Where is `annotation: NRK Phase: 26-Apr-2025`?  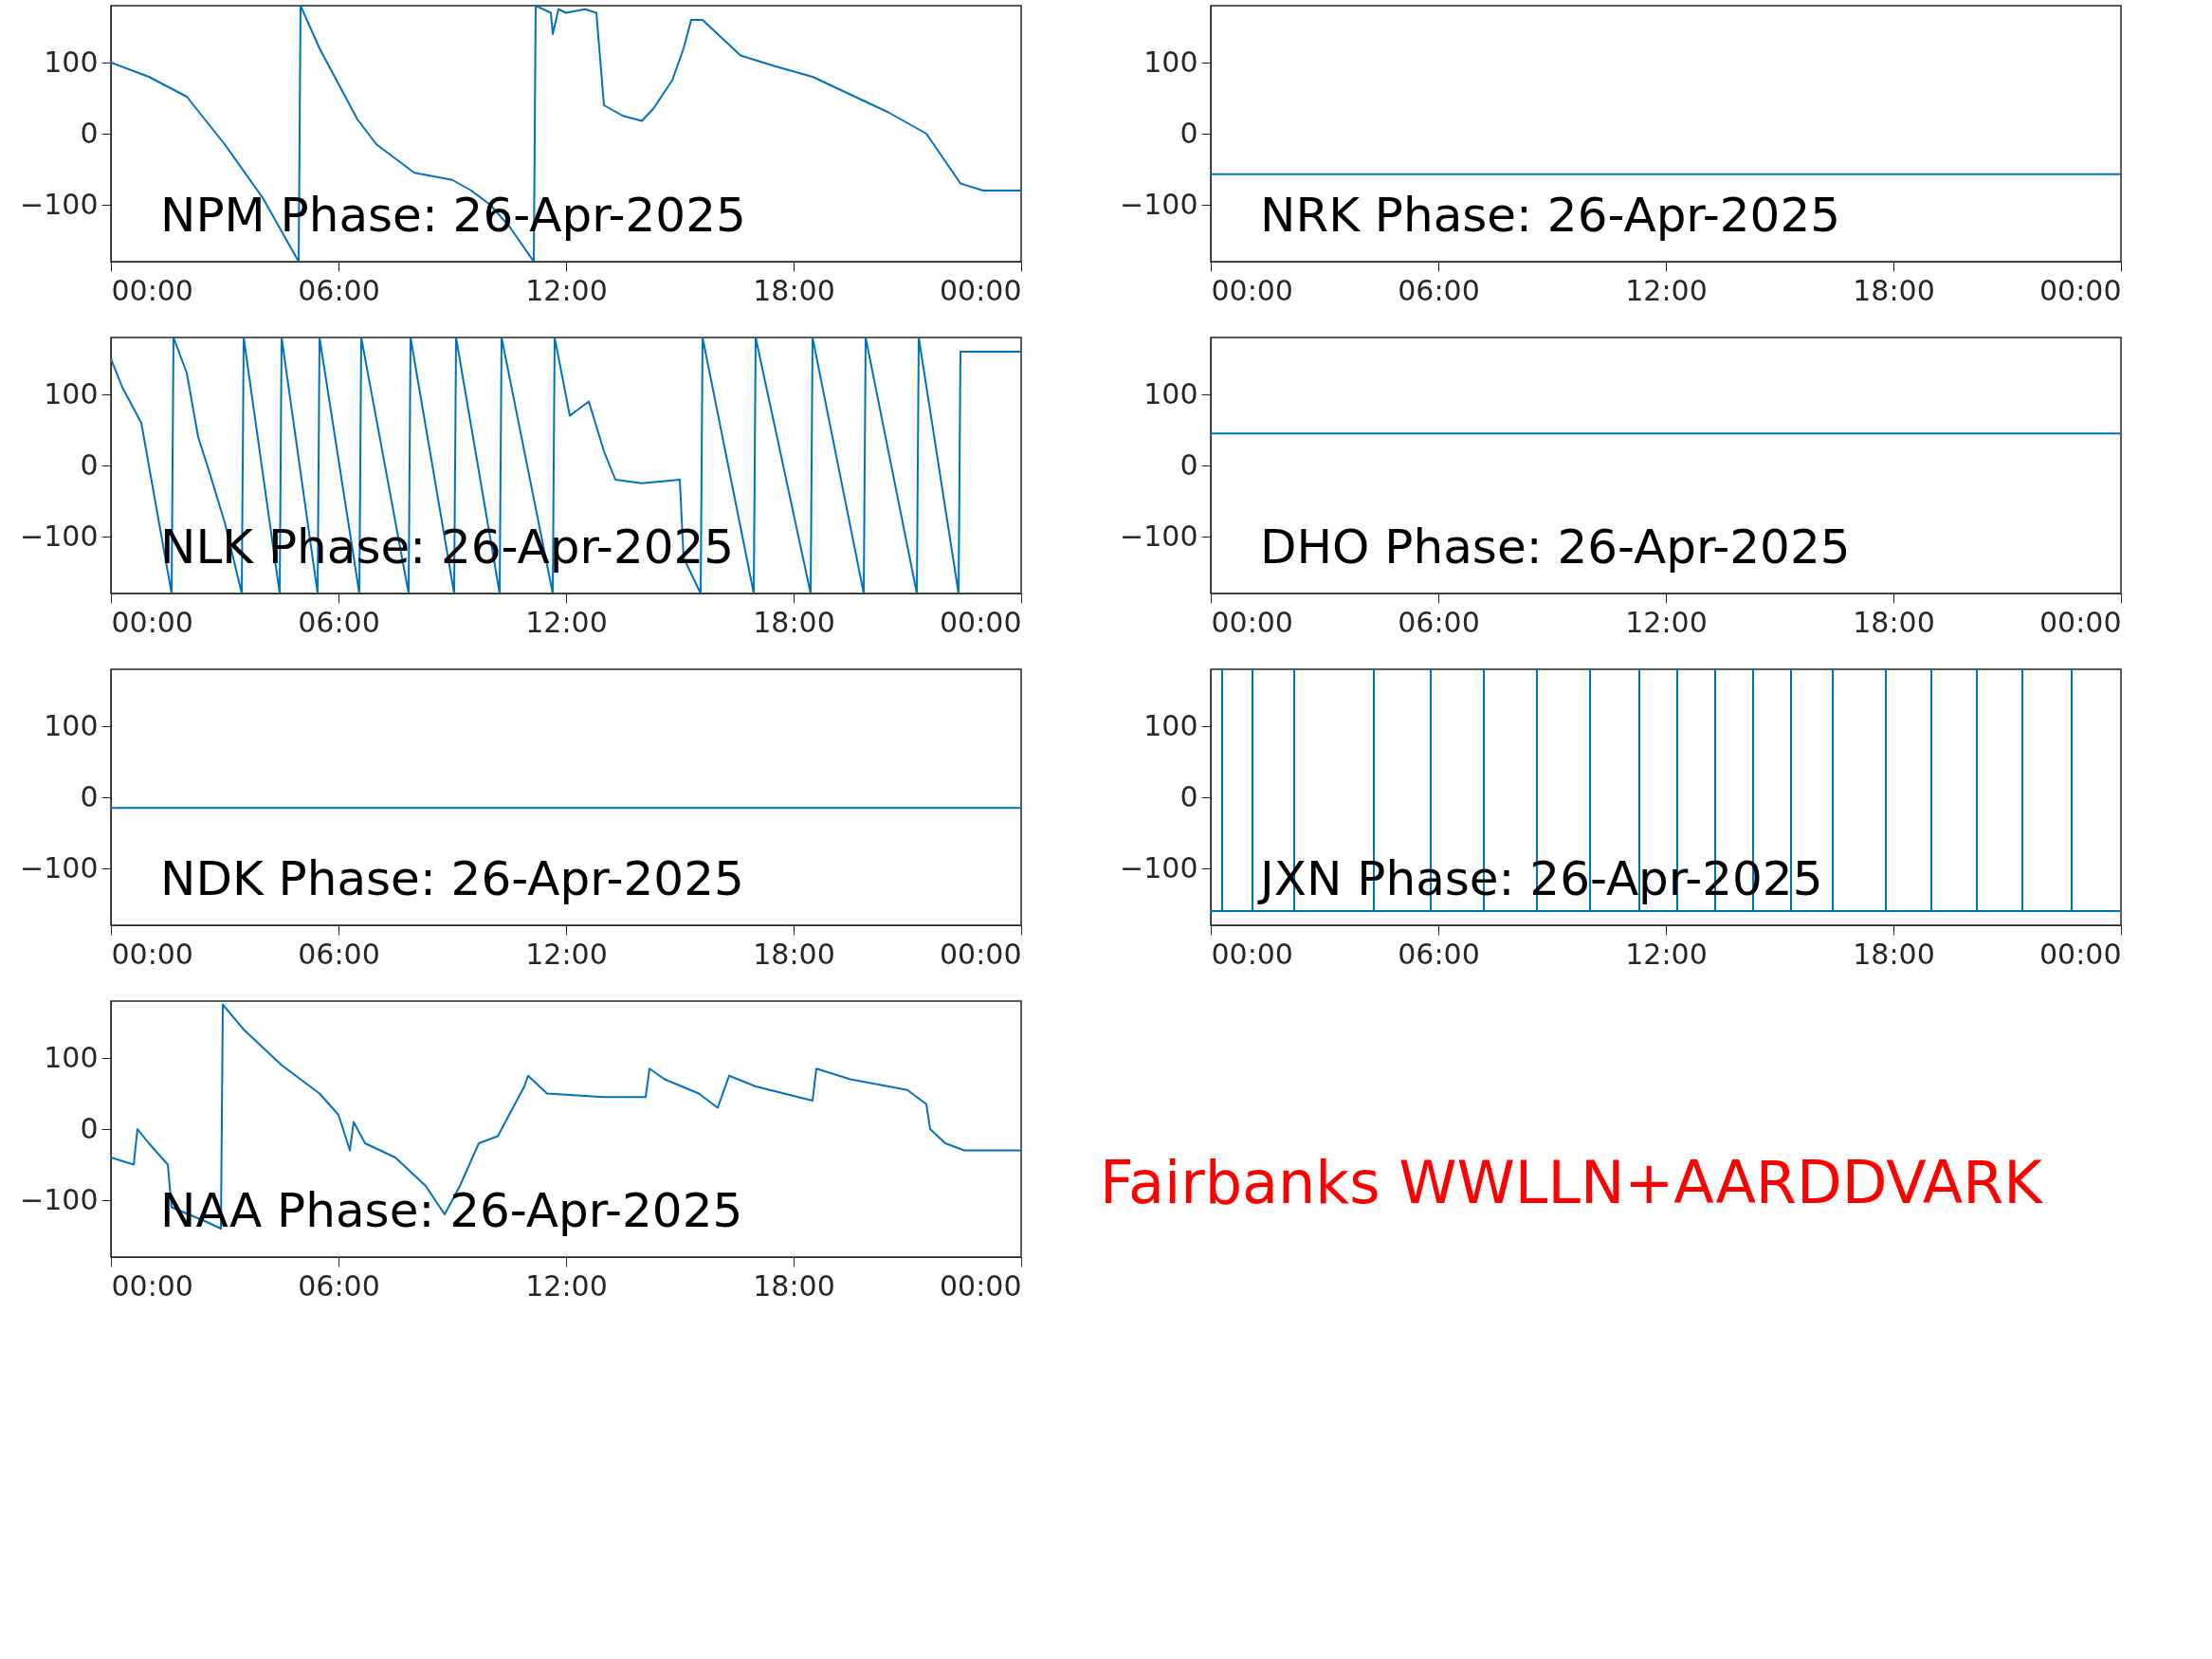
annotation: NRK Phase: 26-Apr-2025 is located at coordinates (1550, 215).